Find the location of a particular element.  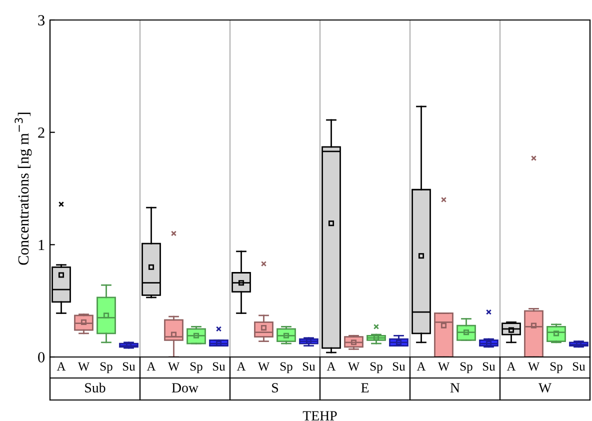

x-axis-title: TEHP is located at coordinates (319, 415).